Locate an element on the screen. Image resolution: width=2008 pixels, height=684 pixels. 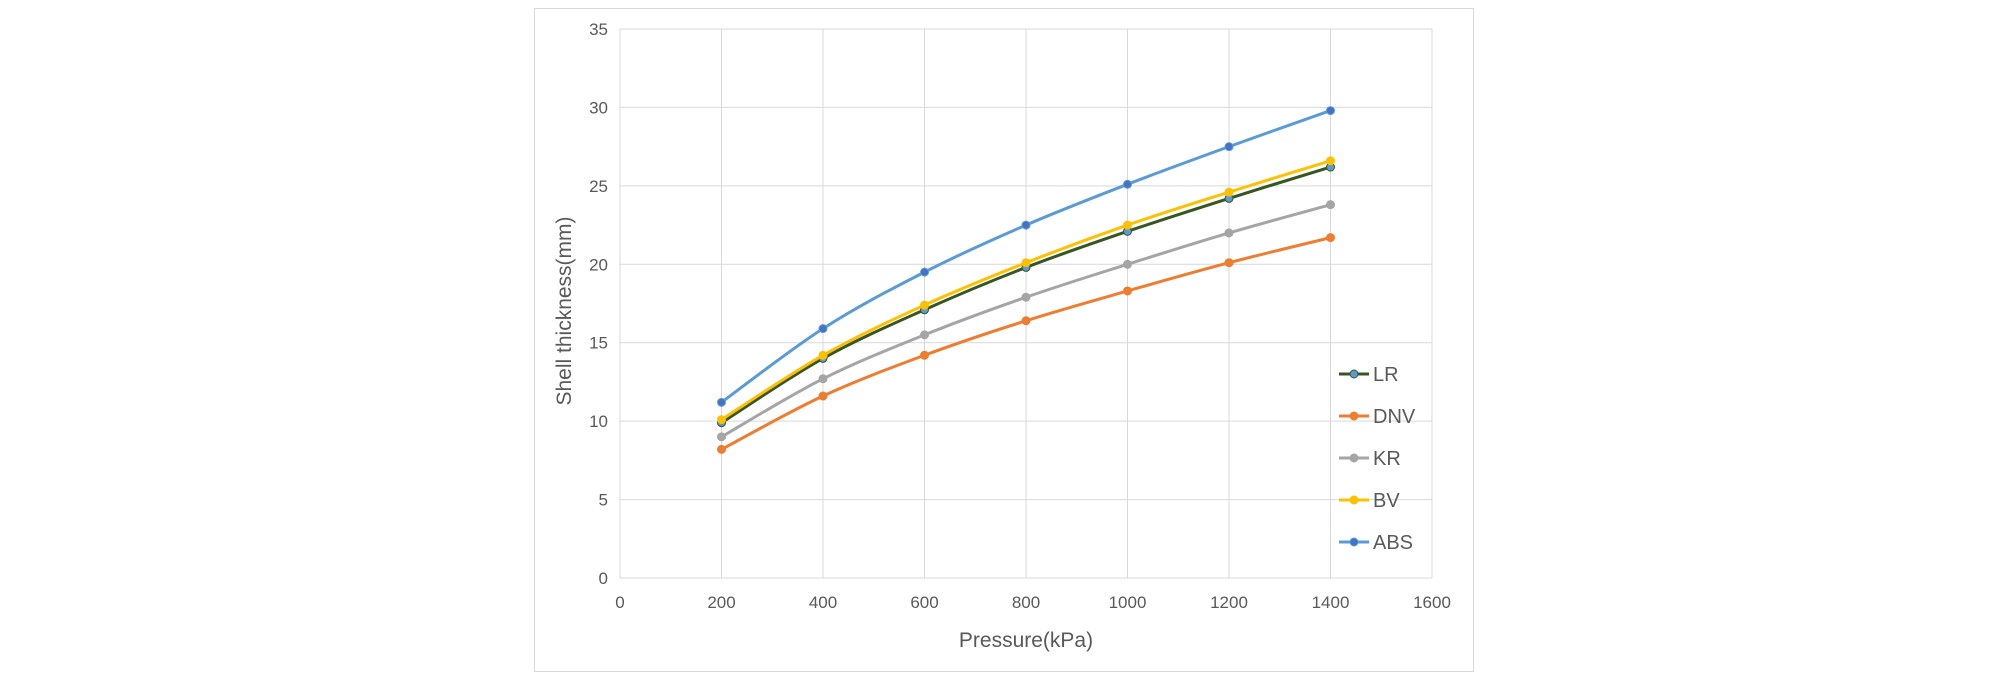
x-tick-label: 1000 is located at coordinates (1128, 602).